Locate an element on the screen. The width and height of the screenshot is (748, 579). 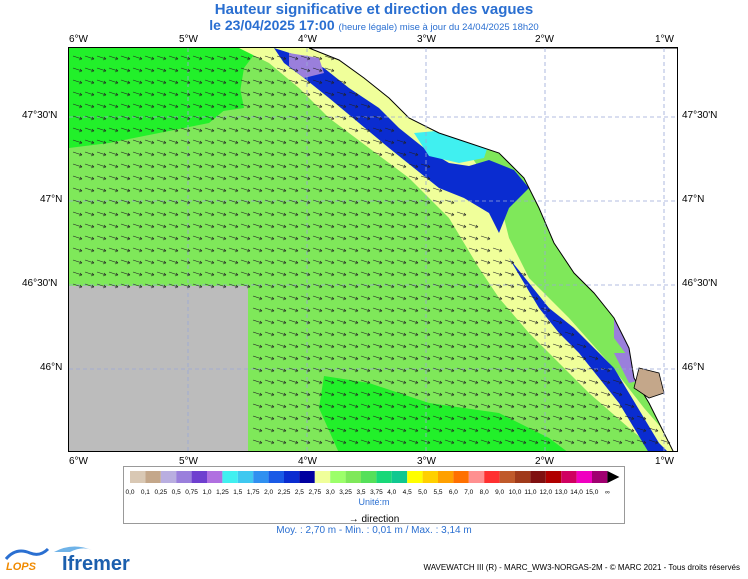
lon-label-top: 2°W is located at coordinates (544, 39).